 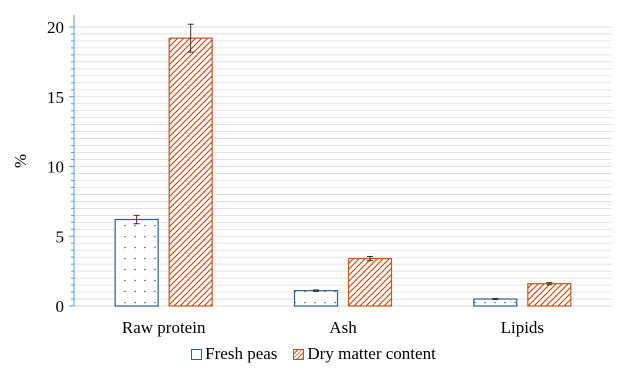 I want to click on bar-dry-matter-content-lipids, so click(x=549, y=295).